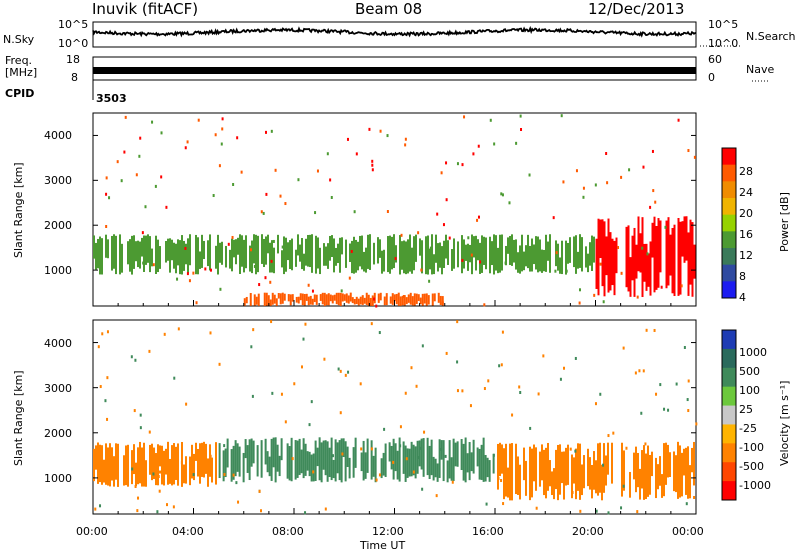  I want to click on power-ytick-1000: 1000, so click(58, 270).